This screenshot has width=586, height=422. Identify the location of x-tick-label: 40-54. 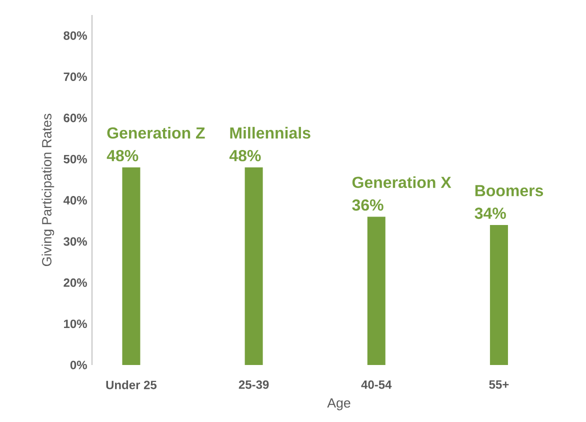
(376, 384).